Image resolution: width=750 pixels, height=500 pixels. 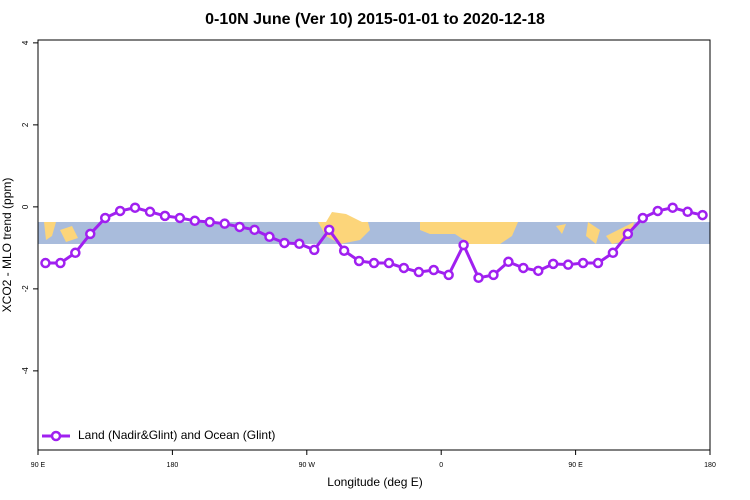 I want to click on y-tick-label: -4, so click(x=25, y=371).